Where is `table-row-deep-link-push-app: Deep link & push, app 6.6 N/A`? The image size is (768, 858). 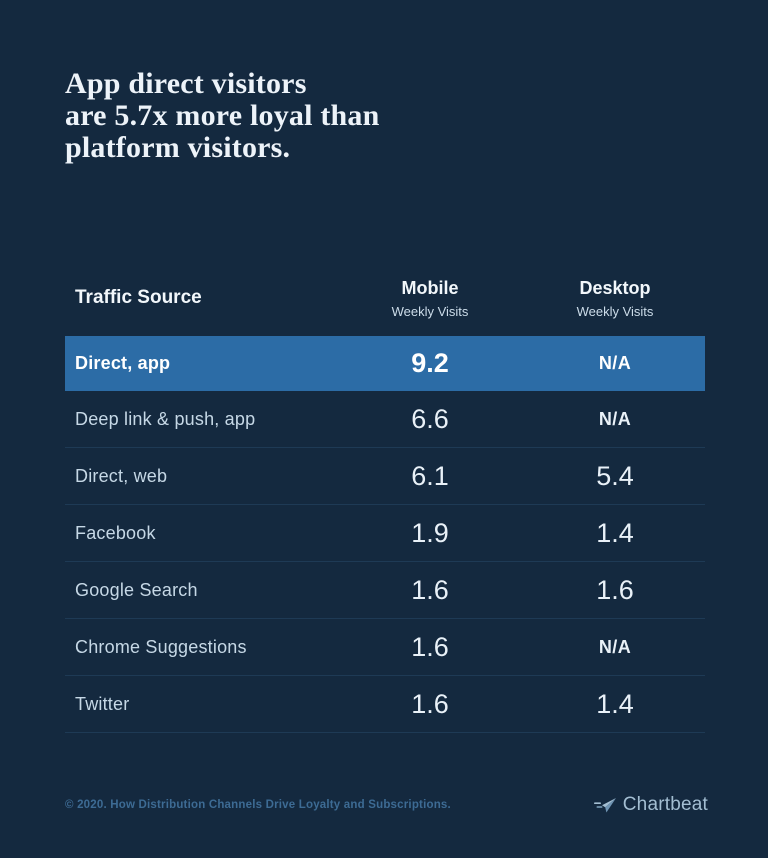 table-row-deep-link-push-app: Deep link & push, app 6.6 N/A is located at coordinates (385, 419).